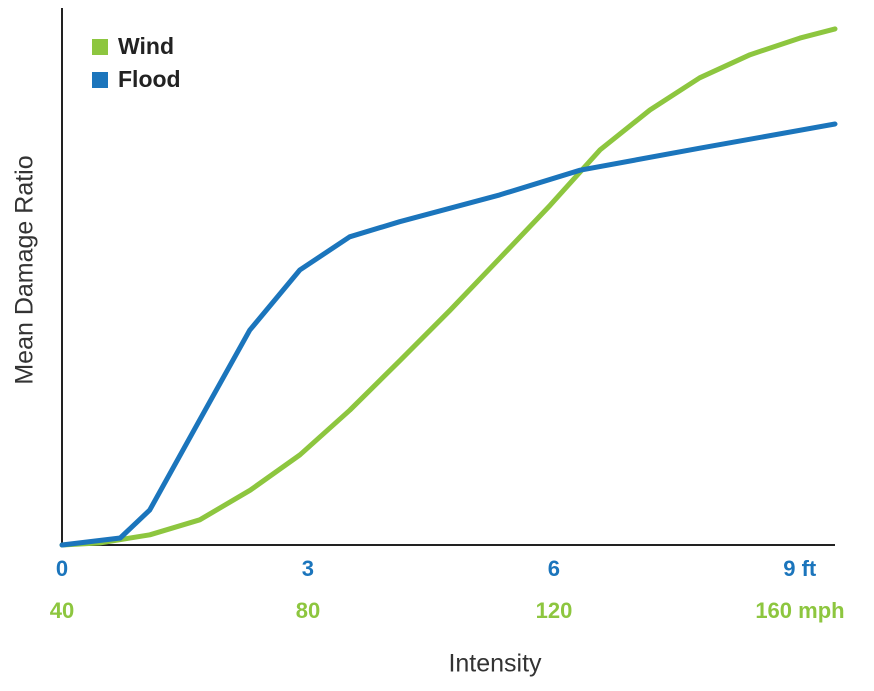 The image size is (874, 691). Describe the element at coordinates (62, 568) in the screenshot. I see `x-tick-label: 0` at that location.